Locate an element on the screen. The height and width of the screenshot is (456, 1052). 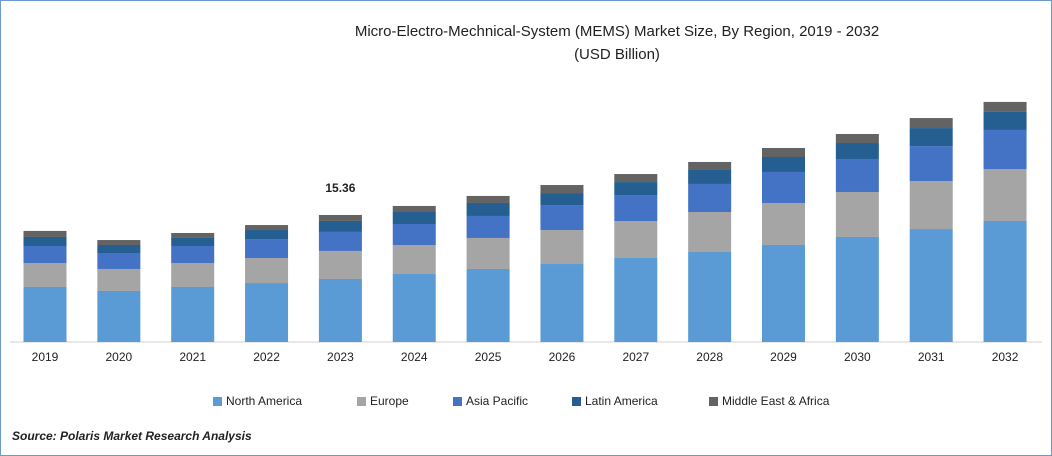
source: Source: Polaris Market Research Analysis is located at coordinates (132, 436).